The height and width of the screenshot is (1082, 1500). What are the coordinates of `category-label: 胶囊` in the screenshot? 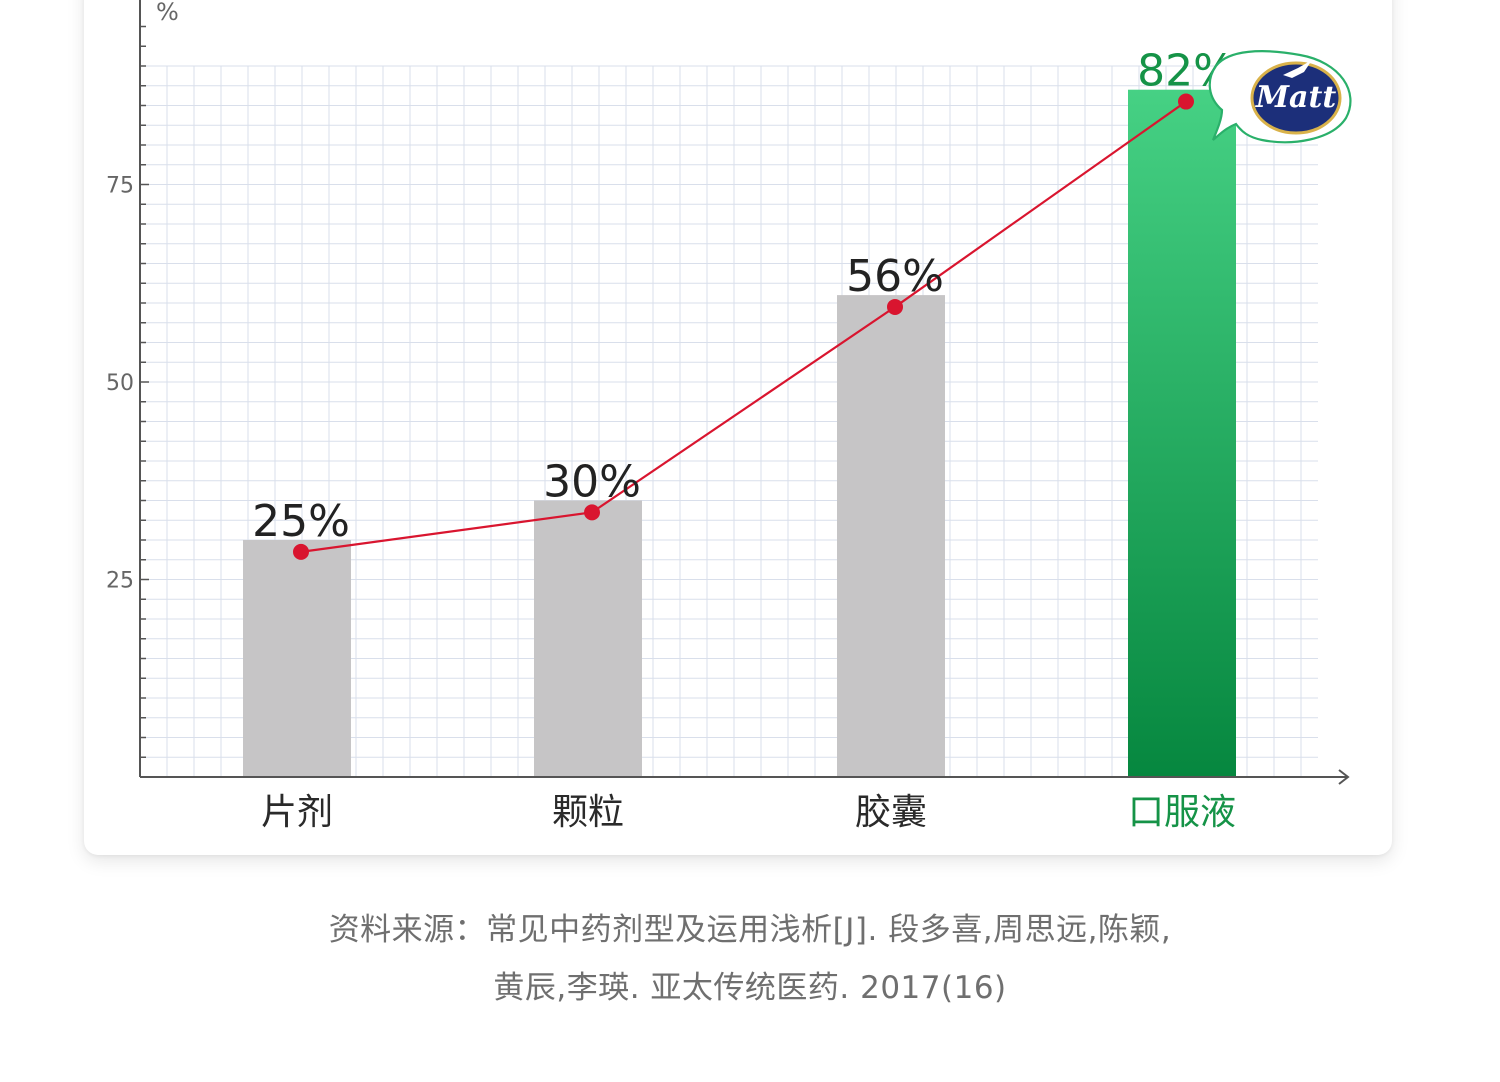 It's located at (891, 812).